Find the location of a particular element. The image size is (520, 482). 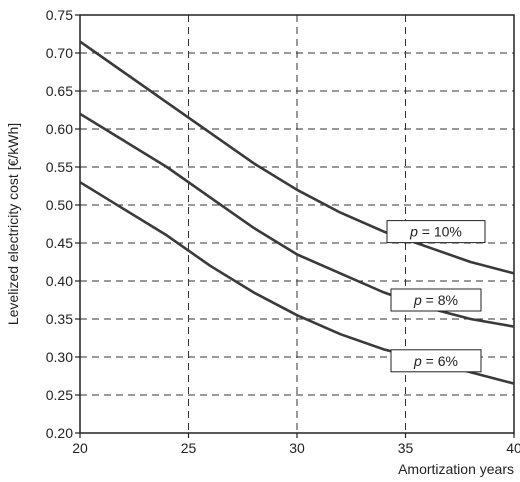

label-text: p = 10% is located at coordinates (435, 232).